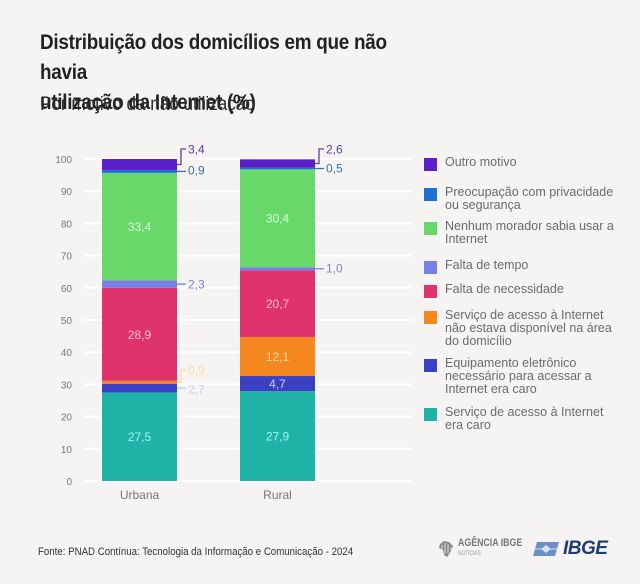 This screenshot has height=584, width=640. What do you see at coordinates (196, 150) in the screenshot?
I see `data-label: 3,4` at bounding box center [196, 150].